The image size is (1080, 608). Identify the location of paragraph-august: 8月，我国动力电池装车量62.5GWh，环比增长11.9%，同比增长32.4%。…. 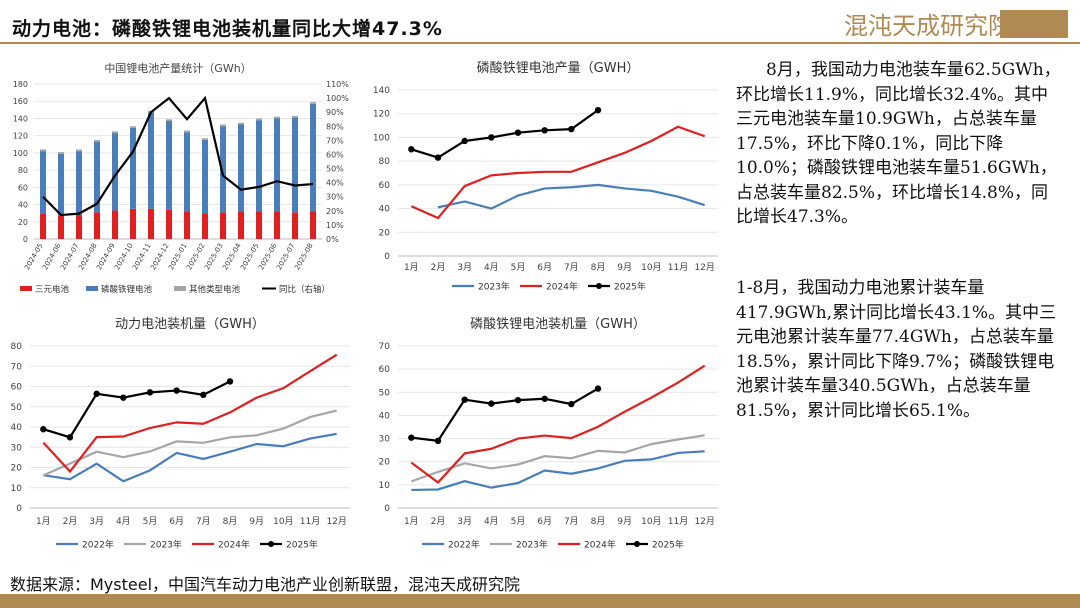
(898, 143).